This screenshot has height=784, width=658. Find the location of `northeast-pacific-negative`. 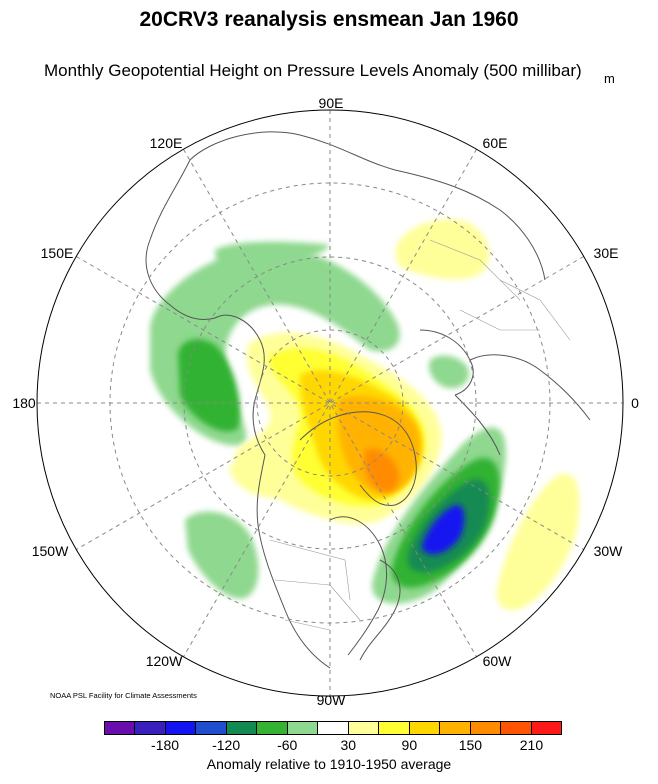

northeast-pacific-negative is located at coordinates (222, 555).